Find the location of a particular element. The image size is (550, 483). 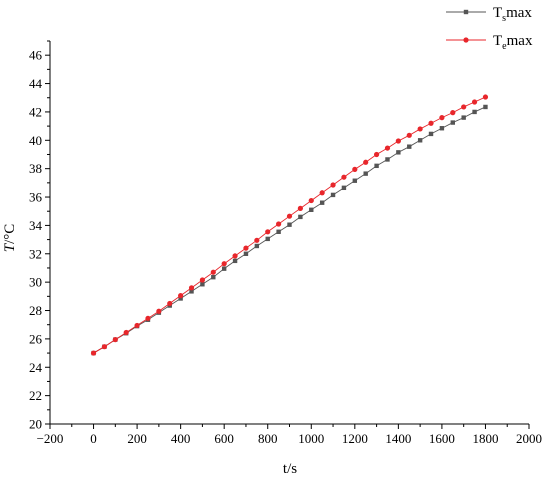

y-axis-title-unit: /°C is located at coordinates (10, 234).